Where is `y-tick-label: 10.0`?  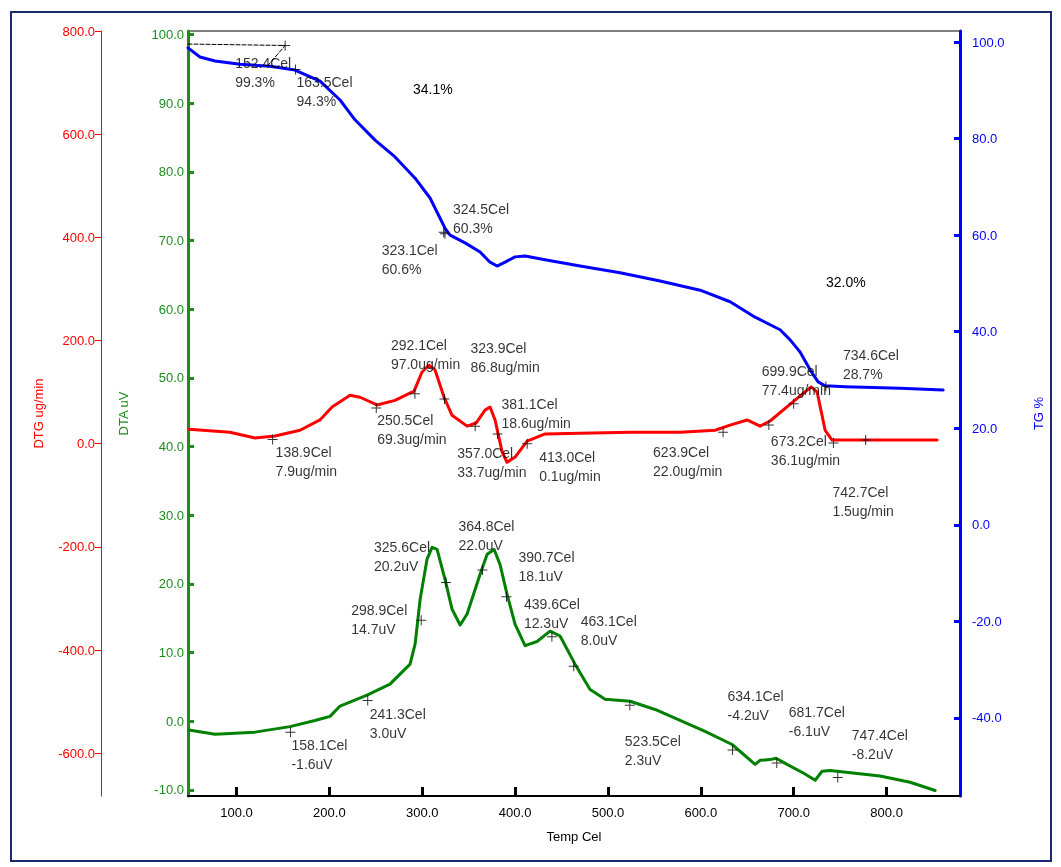 y-tick-label: 10.0 is located at coordinates (171, 652).